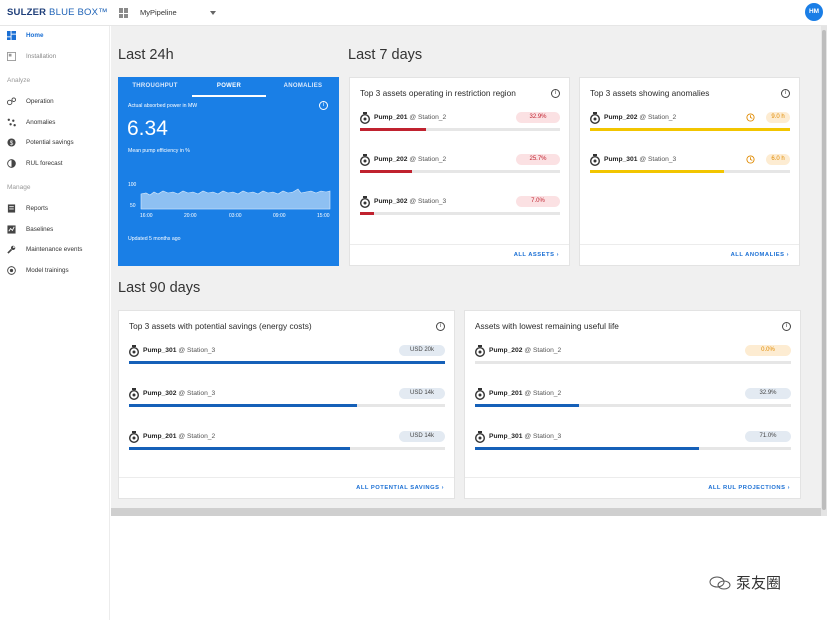  What do you see at coordinates (11, 249) in the screenshot?
I see `wrench-icon` at bounding box center [11, 249].